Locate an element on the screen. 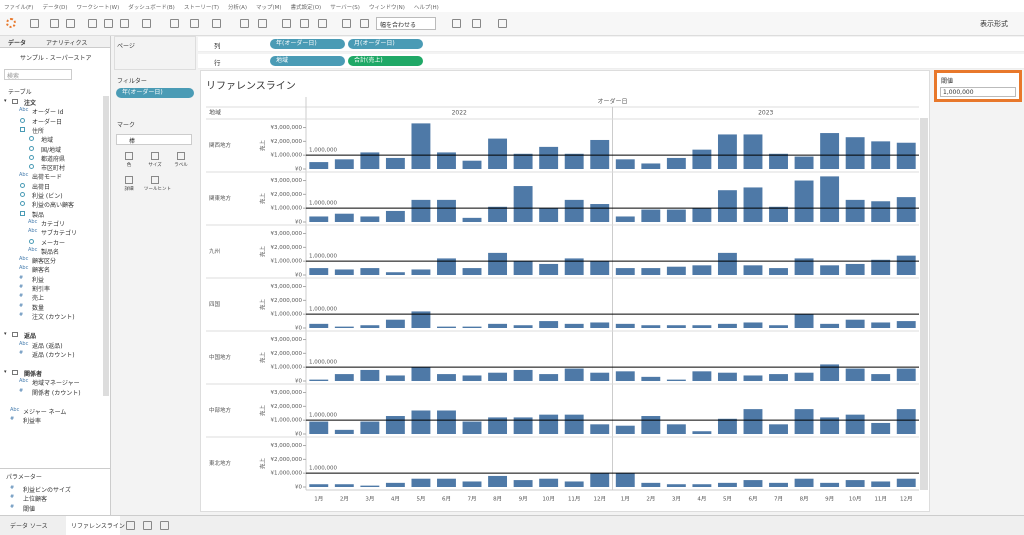 The width and height of the screenshot is (1024, 535). mark-button: 色 is located at coordinates (129, 160).